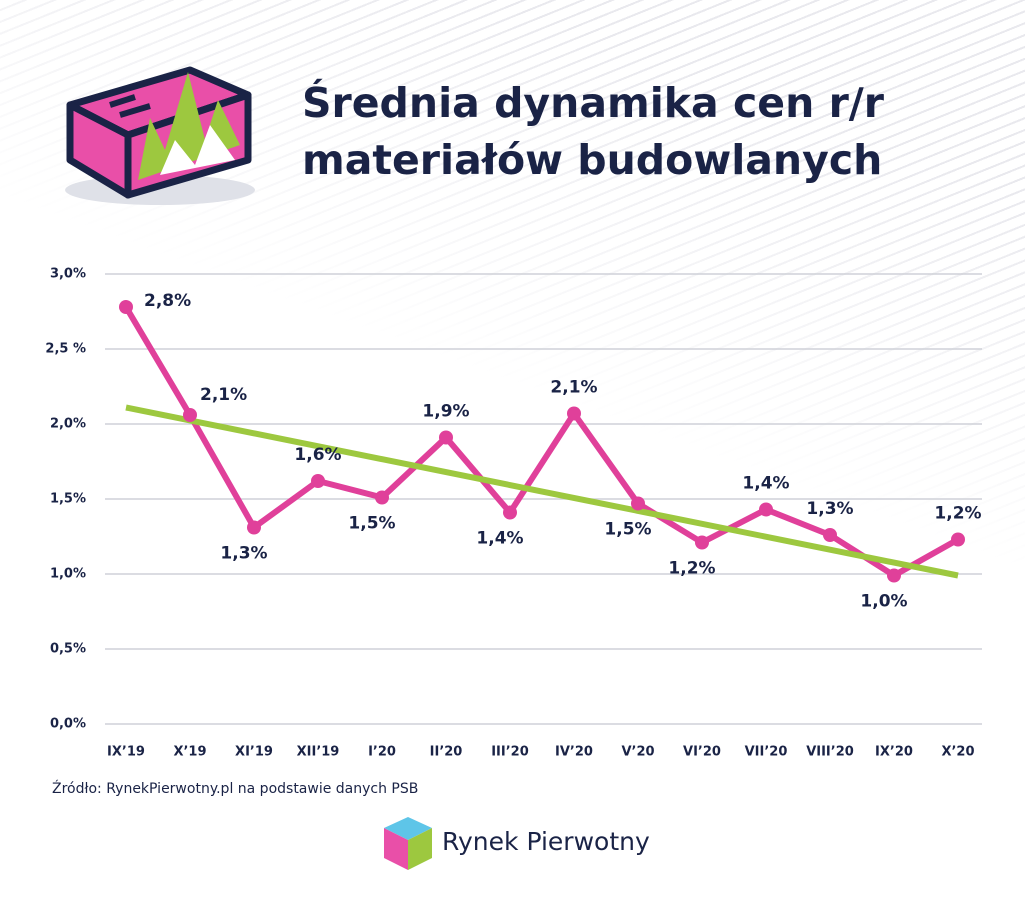 The width and height of the screenshot is (1025, 900). I want to click on y-tick-label: 1,5%, so click(68, 499).